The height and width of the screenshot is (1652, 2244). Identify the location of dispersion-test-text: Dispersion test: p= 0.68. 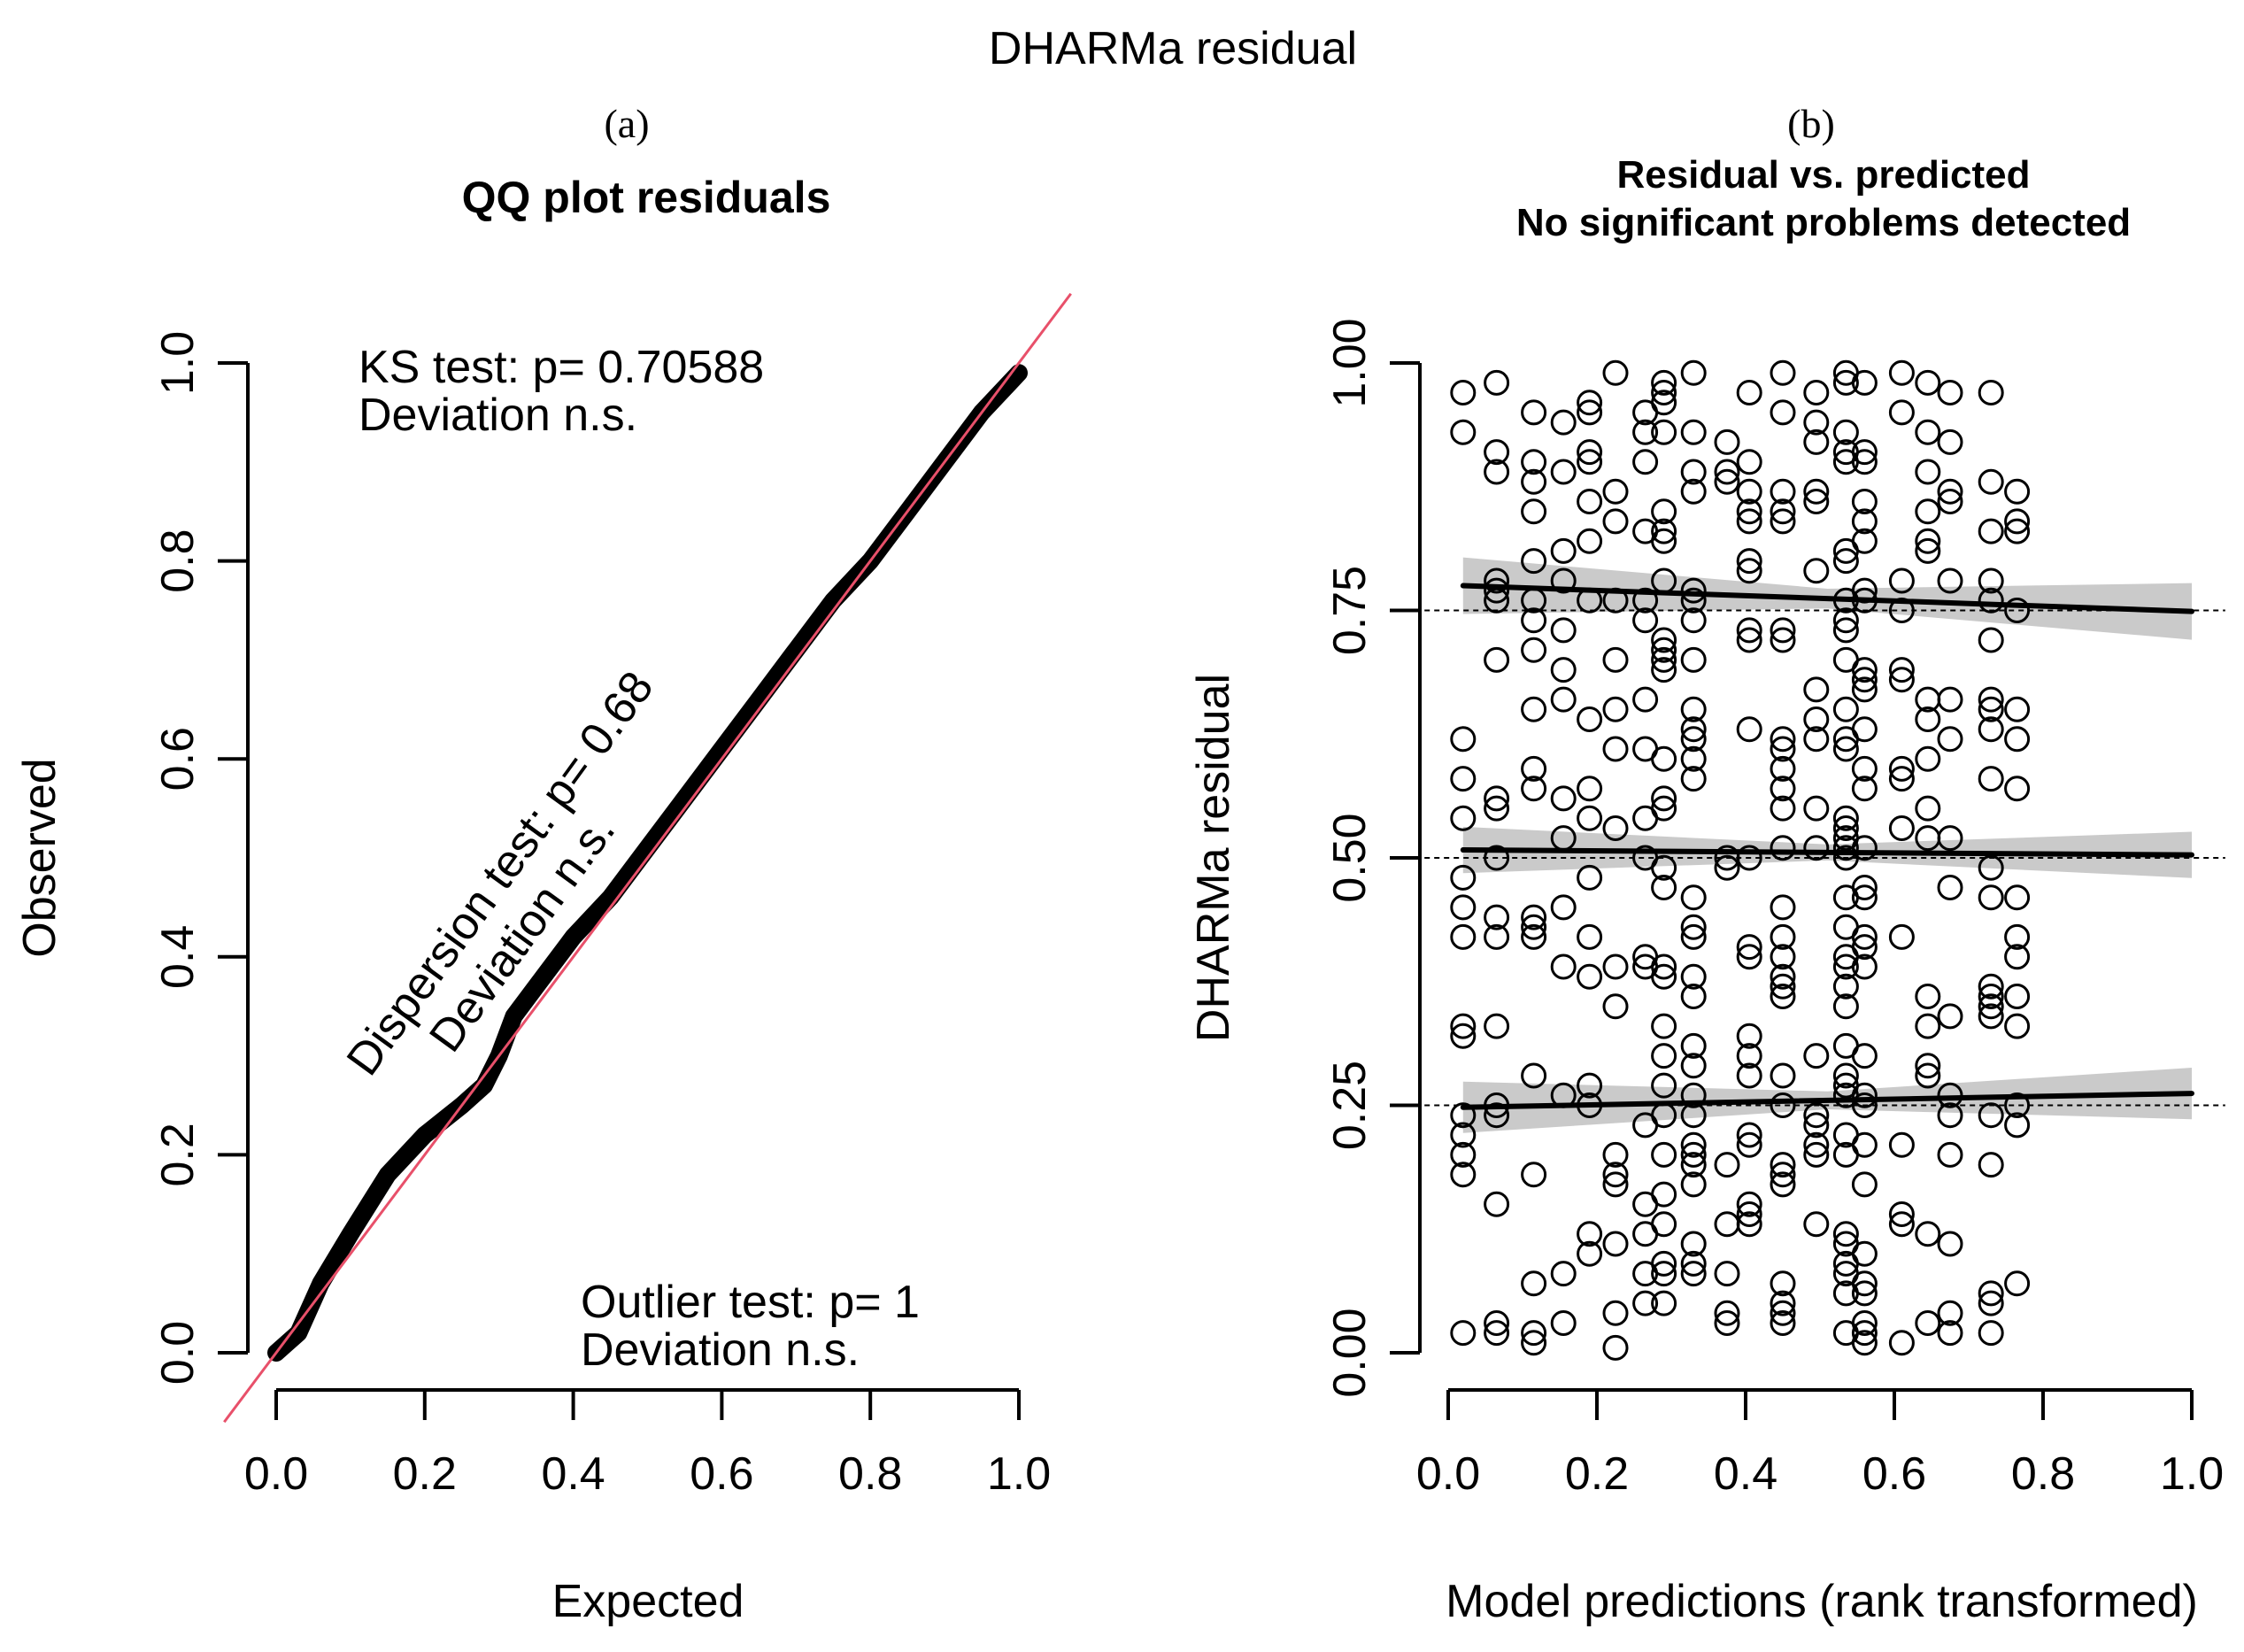
(500, 873).